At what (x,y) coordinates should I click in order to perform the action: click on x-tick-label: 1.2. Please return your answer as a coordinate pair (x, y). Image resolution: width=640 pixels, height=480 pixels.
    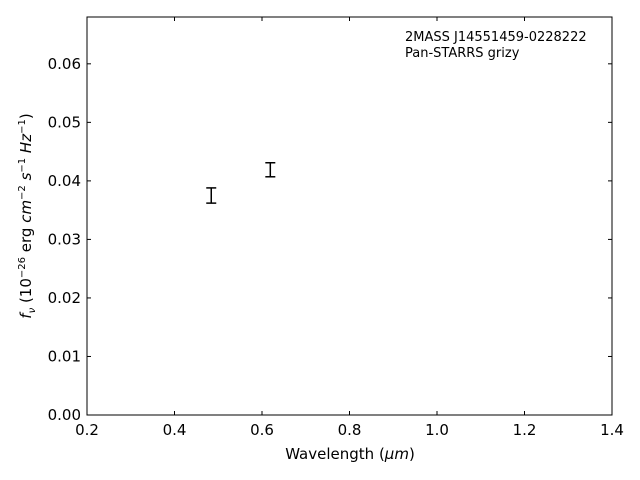
    Looking at the image, I should click on (525, 430).